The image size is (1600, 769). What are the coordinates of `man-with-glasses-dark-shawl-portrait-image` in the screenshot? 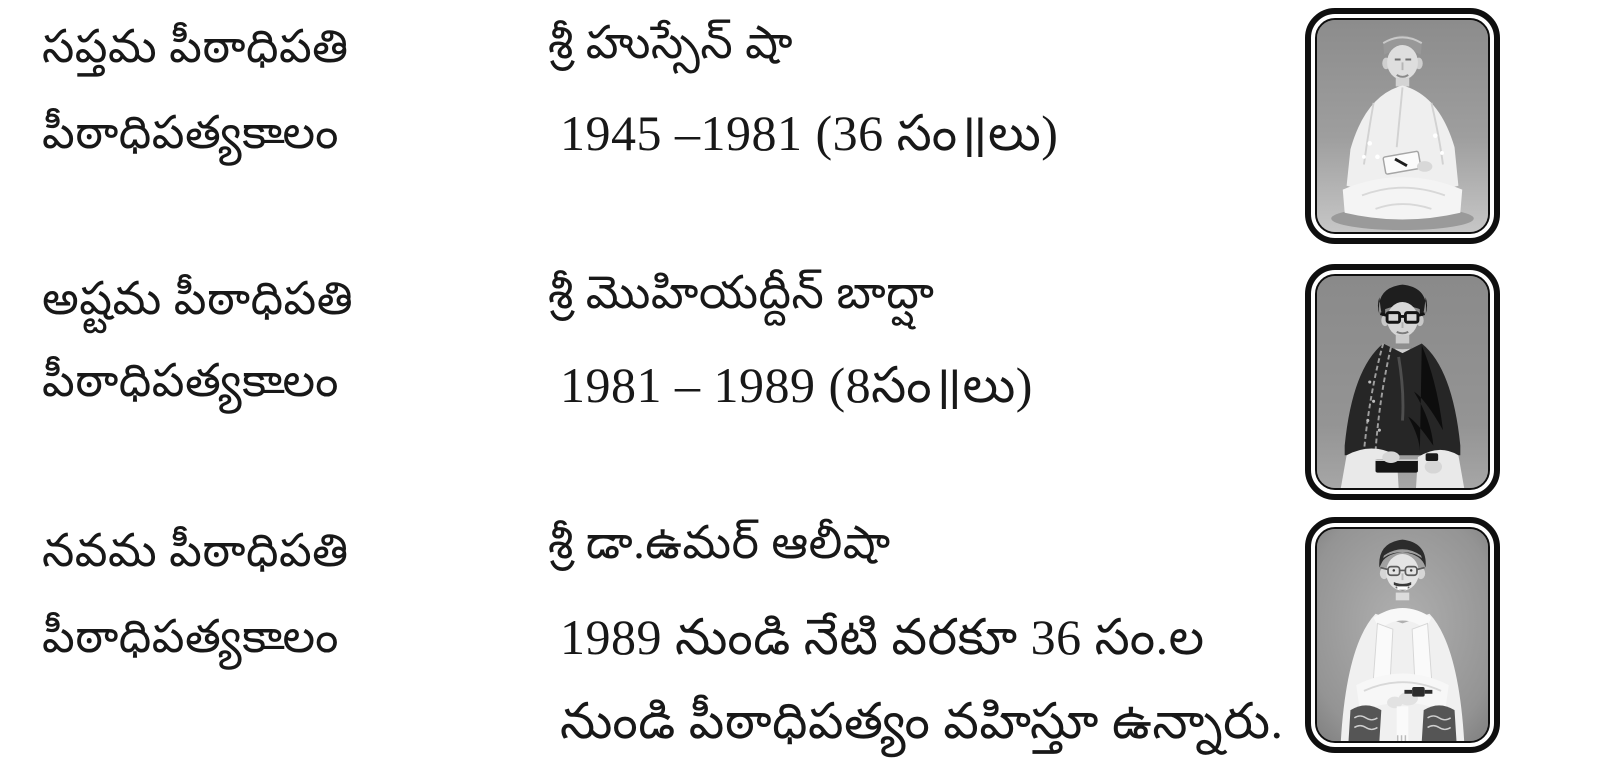 It's located at (1402, 382).